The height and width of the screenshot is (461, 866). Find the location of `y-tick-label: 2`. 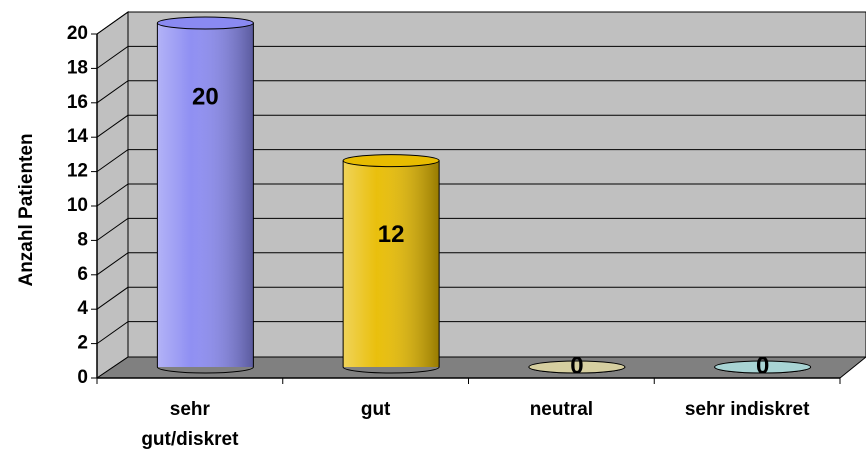

y-tick-label: 2 is located at coordinates (82, 343).